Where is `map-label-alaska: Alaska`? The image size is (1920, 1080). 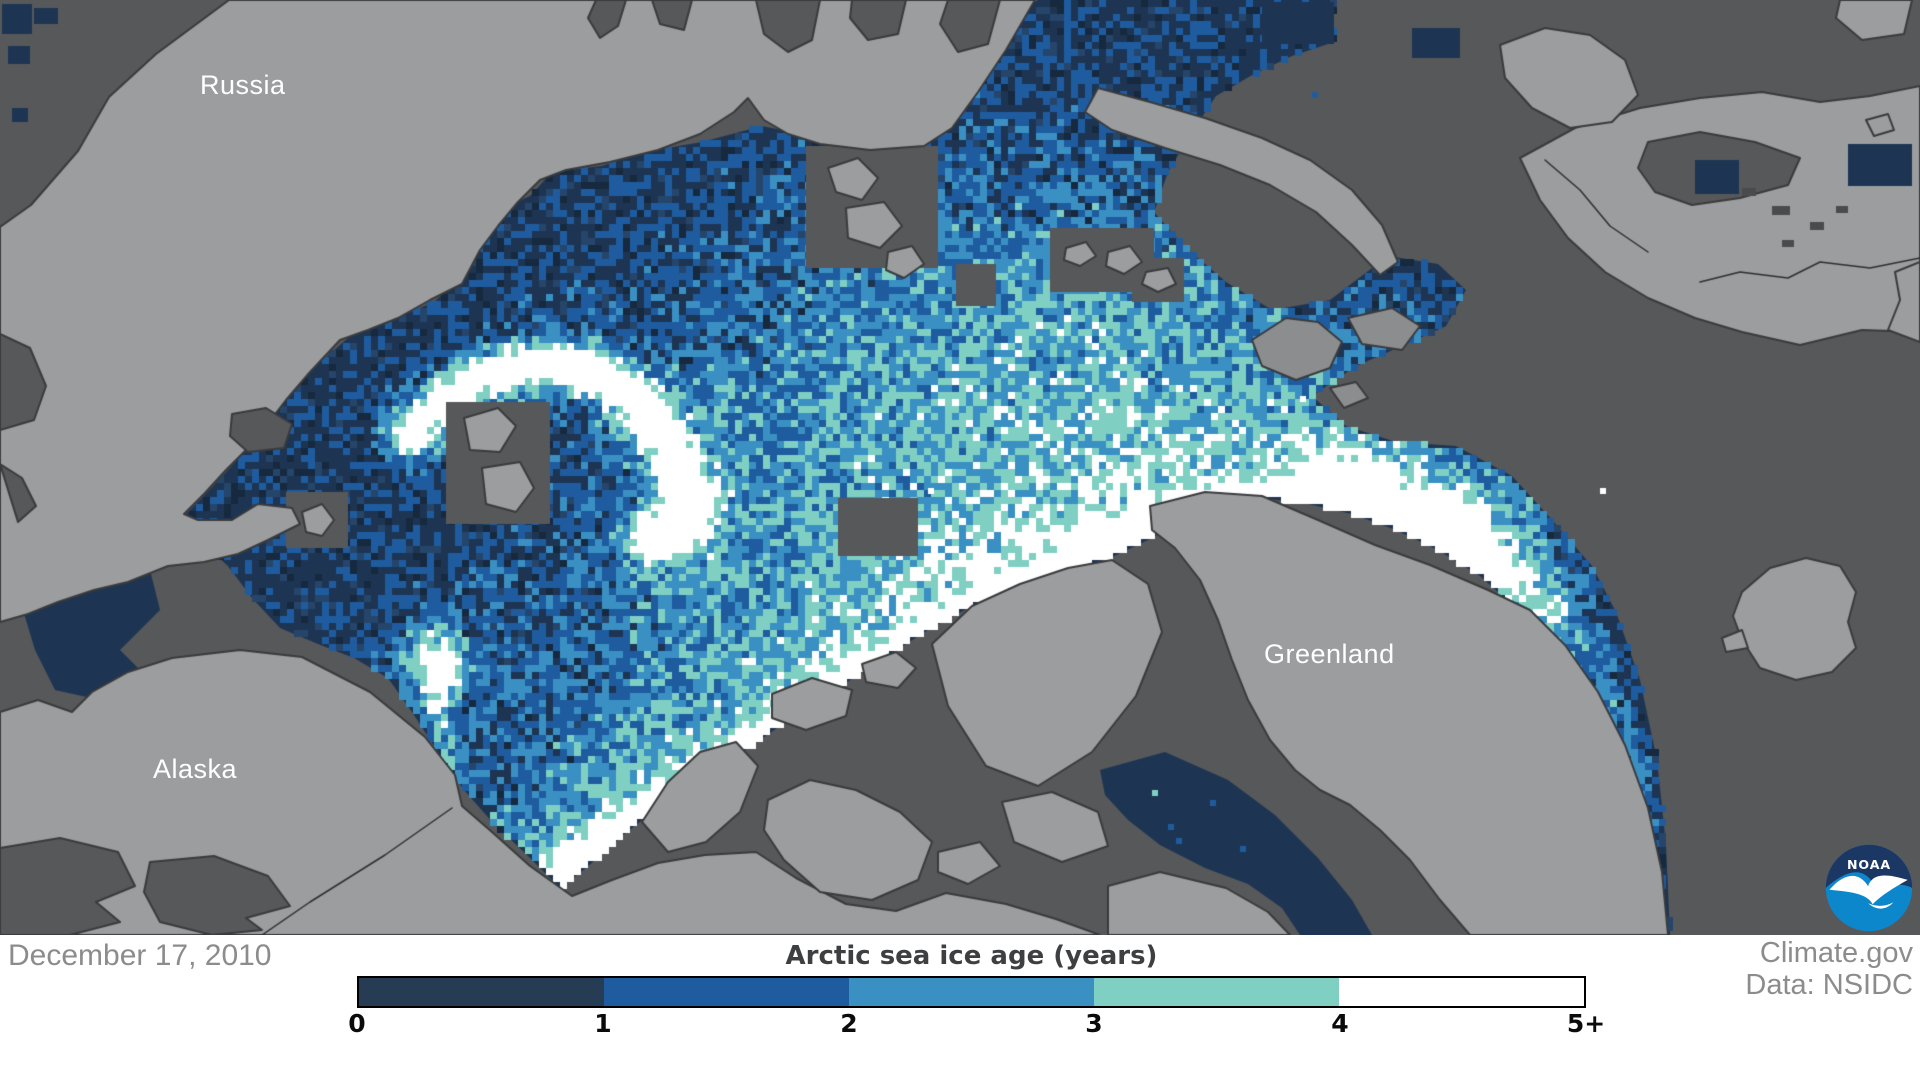
map-label-alaska: Alaska is located at coordinates (195, 769).